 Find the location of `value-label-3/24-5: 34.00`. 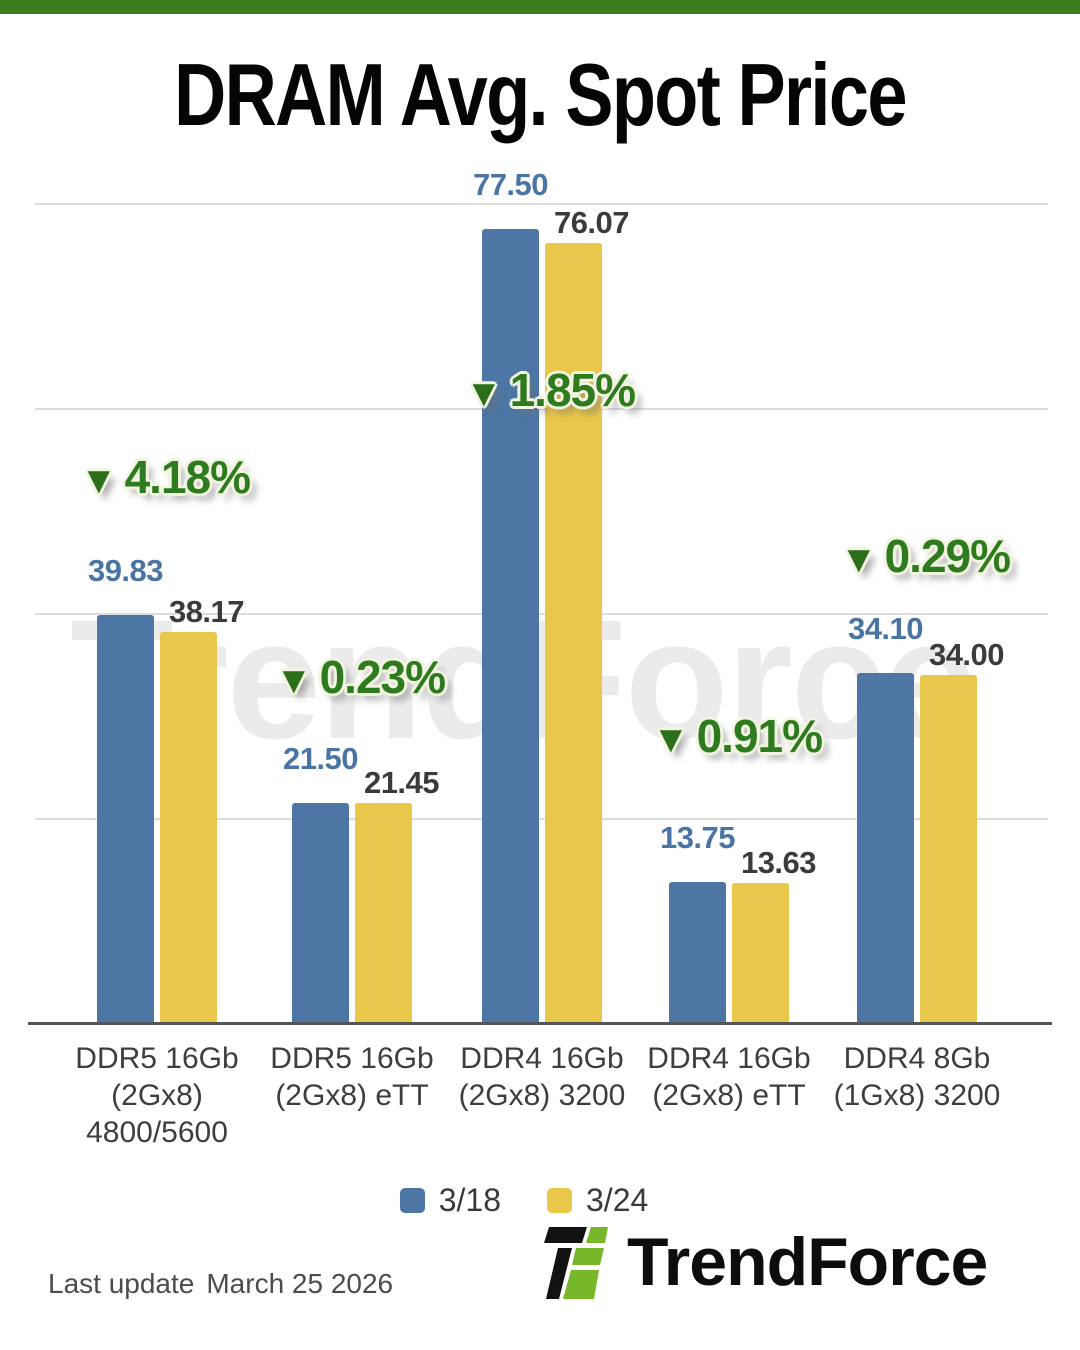

value-label-3/24-5: 34.00 is located at coordinates (966, 654).